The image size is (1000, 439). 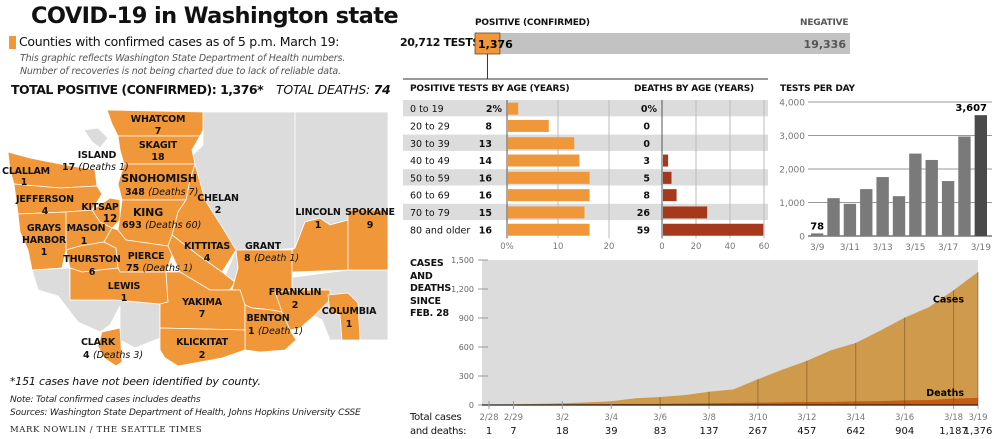 I want to click on county-clark, so click(x=110, y=347).